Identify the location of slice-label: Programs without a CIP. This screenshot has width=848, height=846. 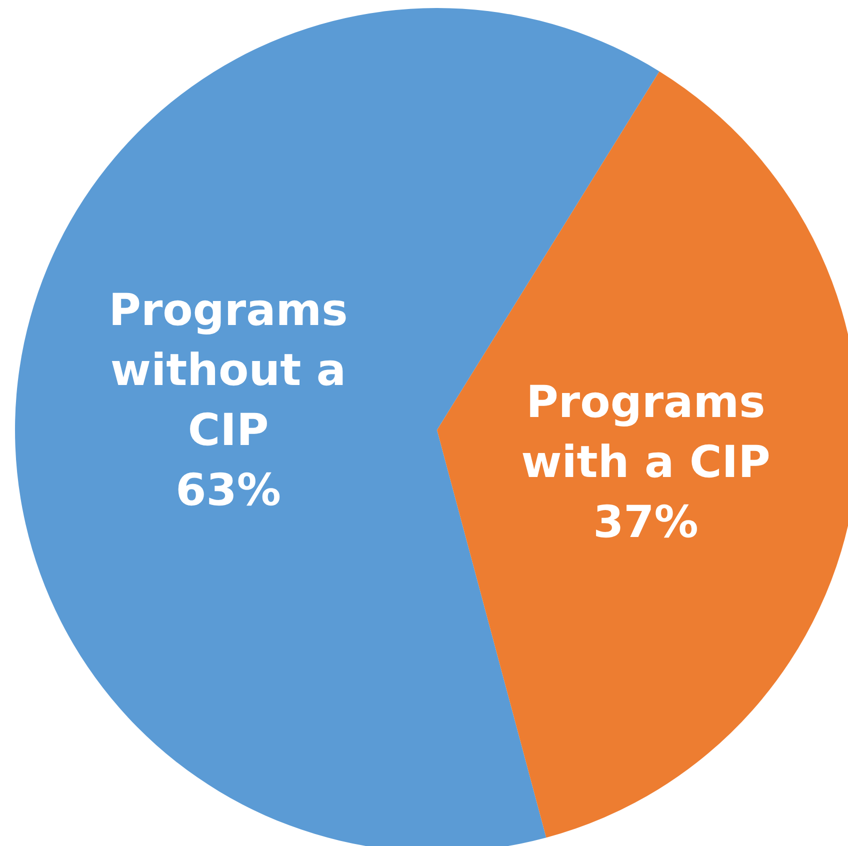
(228, 370).